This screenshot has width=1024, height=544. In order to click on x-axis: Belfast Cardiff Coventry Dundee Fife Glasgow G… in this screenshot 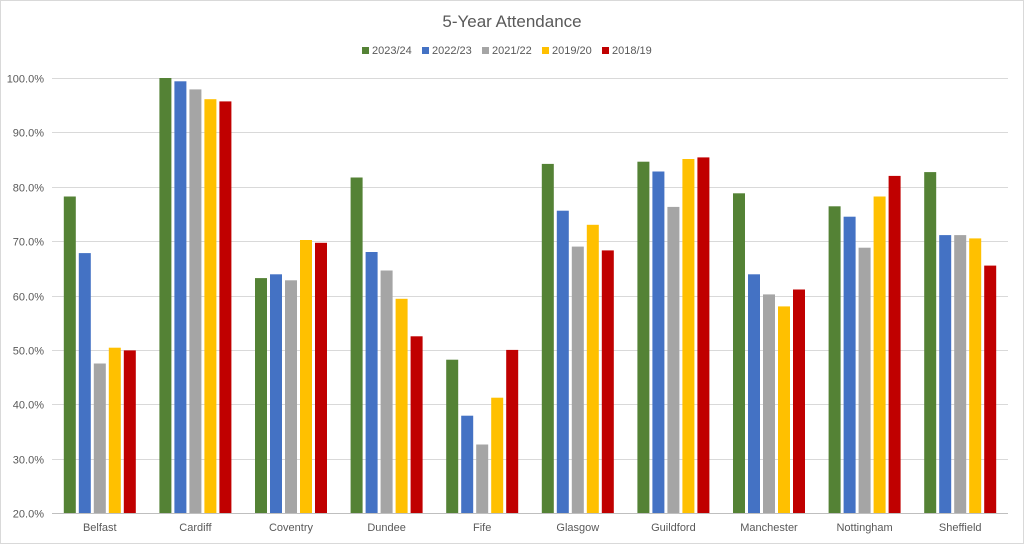, I will do `click(532, 528)`.